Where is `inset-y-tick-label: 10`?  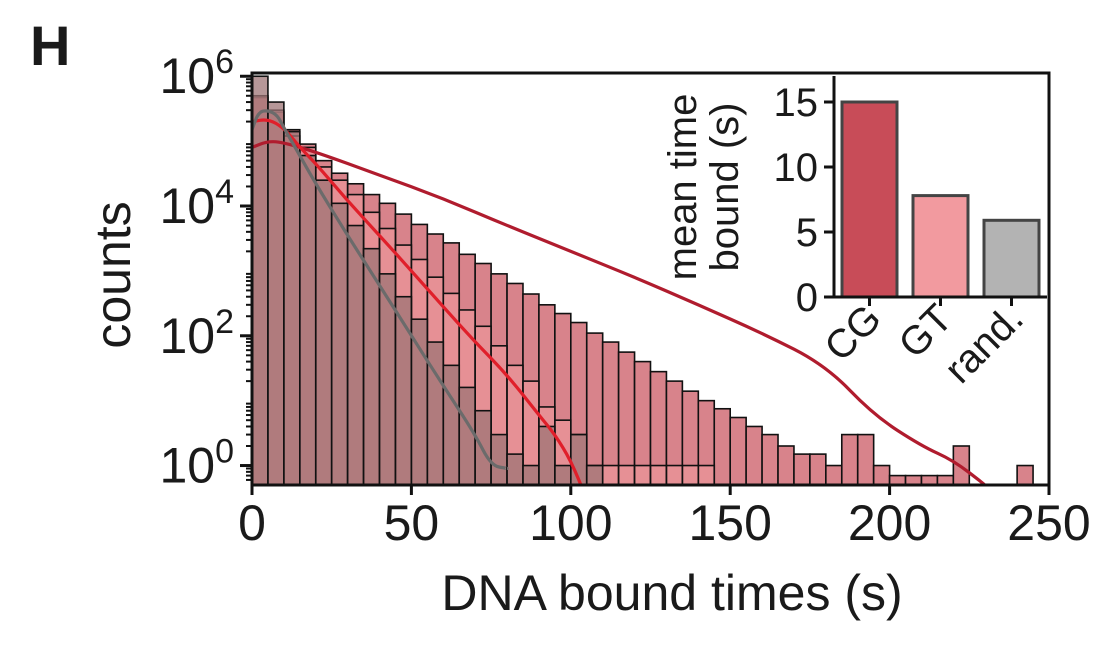 inset-y-tick-label: 10 is located at coordinates (796, 168).